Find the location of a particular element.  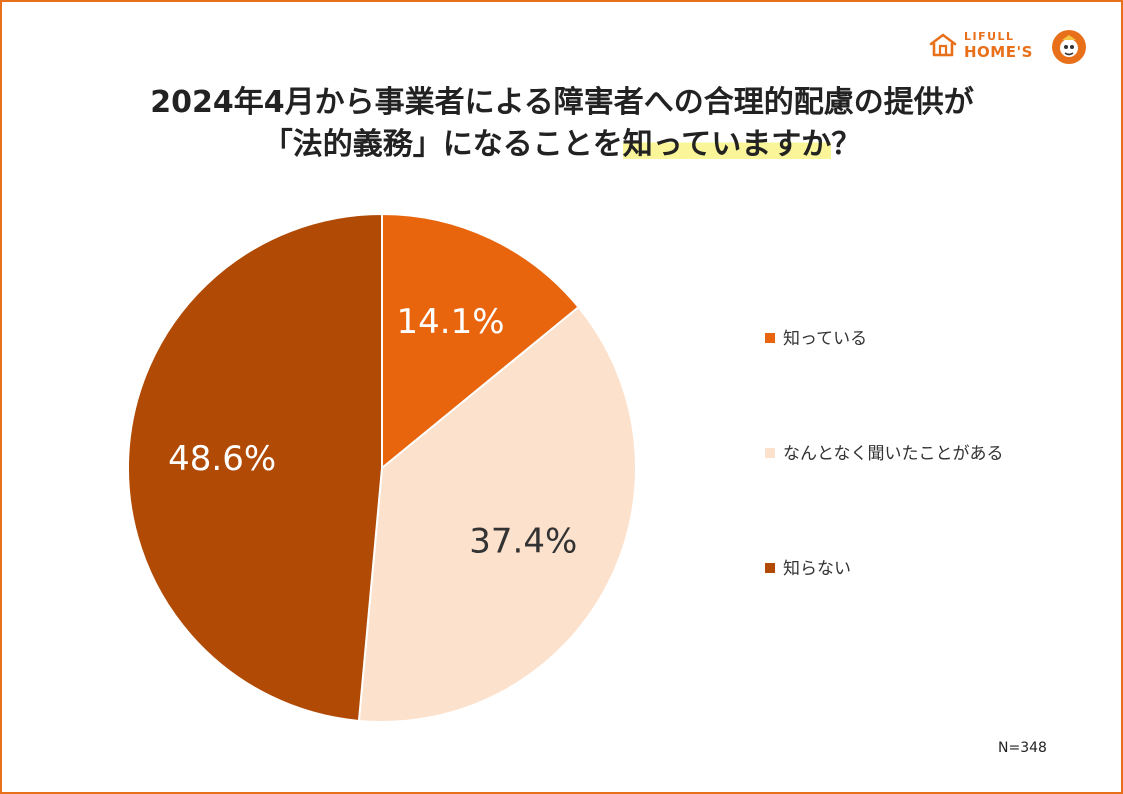

legend-item-known: 知っている is located at coordinates (816, 336).